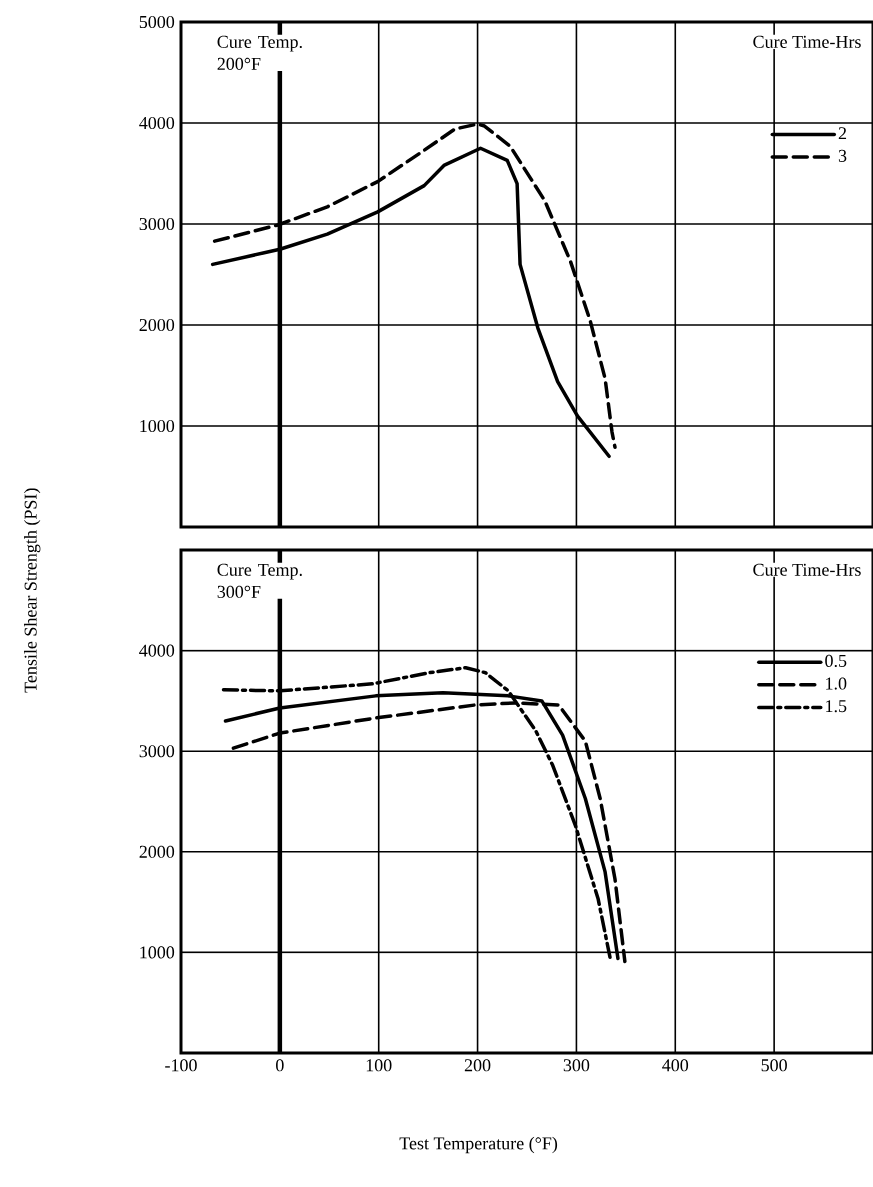 This screenshot has width=873, height=1187. What do you see at coordinates (774, 1065) in the screenshot?
I see `x-tick-label: 500` at bounding box center [774, 1065].